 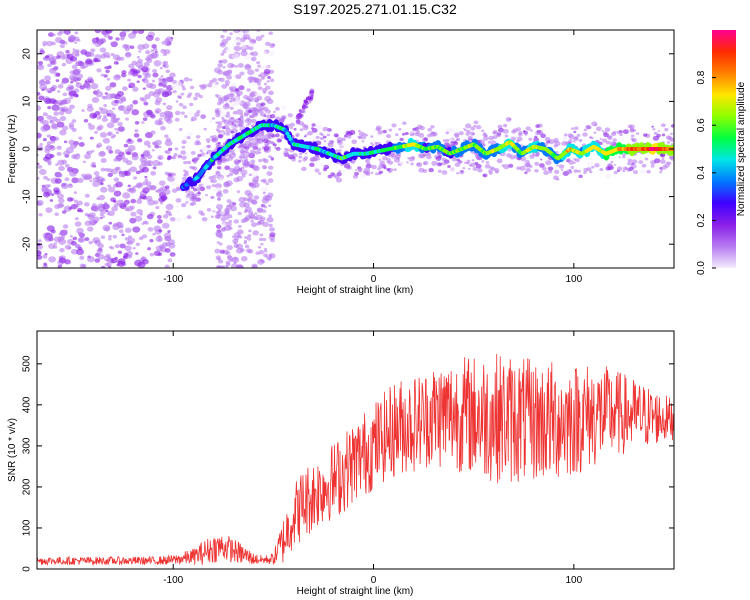 What do you see at coordinates (701, 172) in the screenshot?
I see `colorbar-tick-label: 0.4` at bounding box center [701, 172].